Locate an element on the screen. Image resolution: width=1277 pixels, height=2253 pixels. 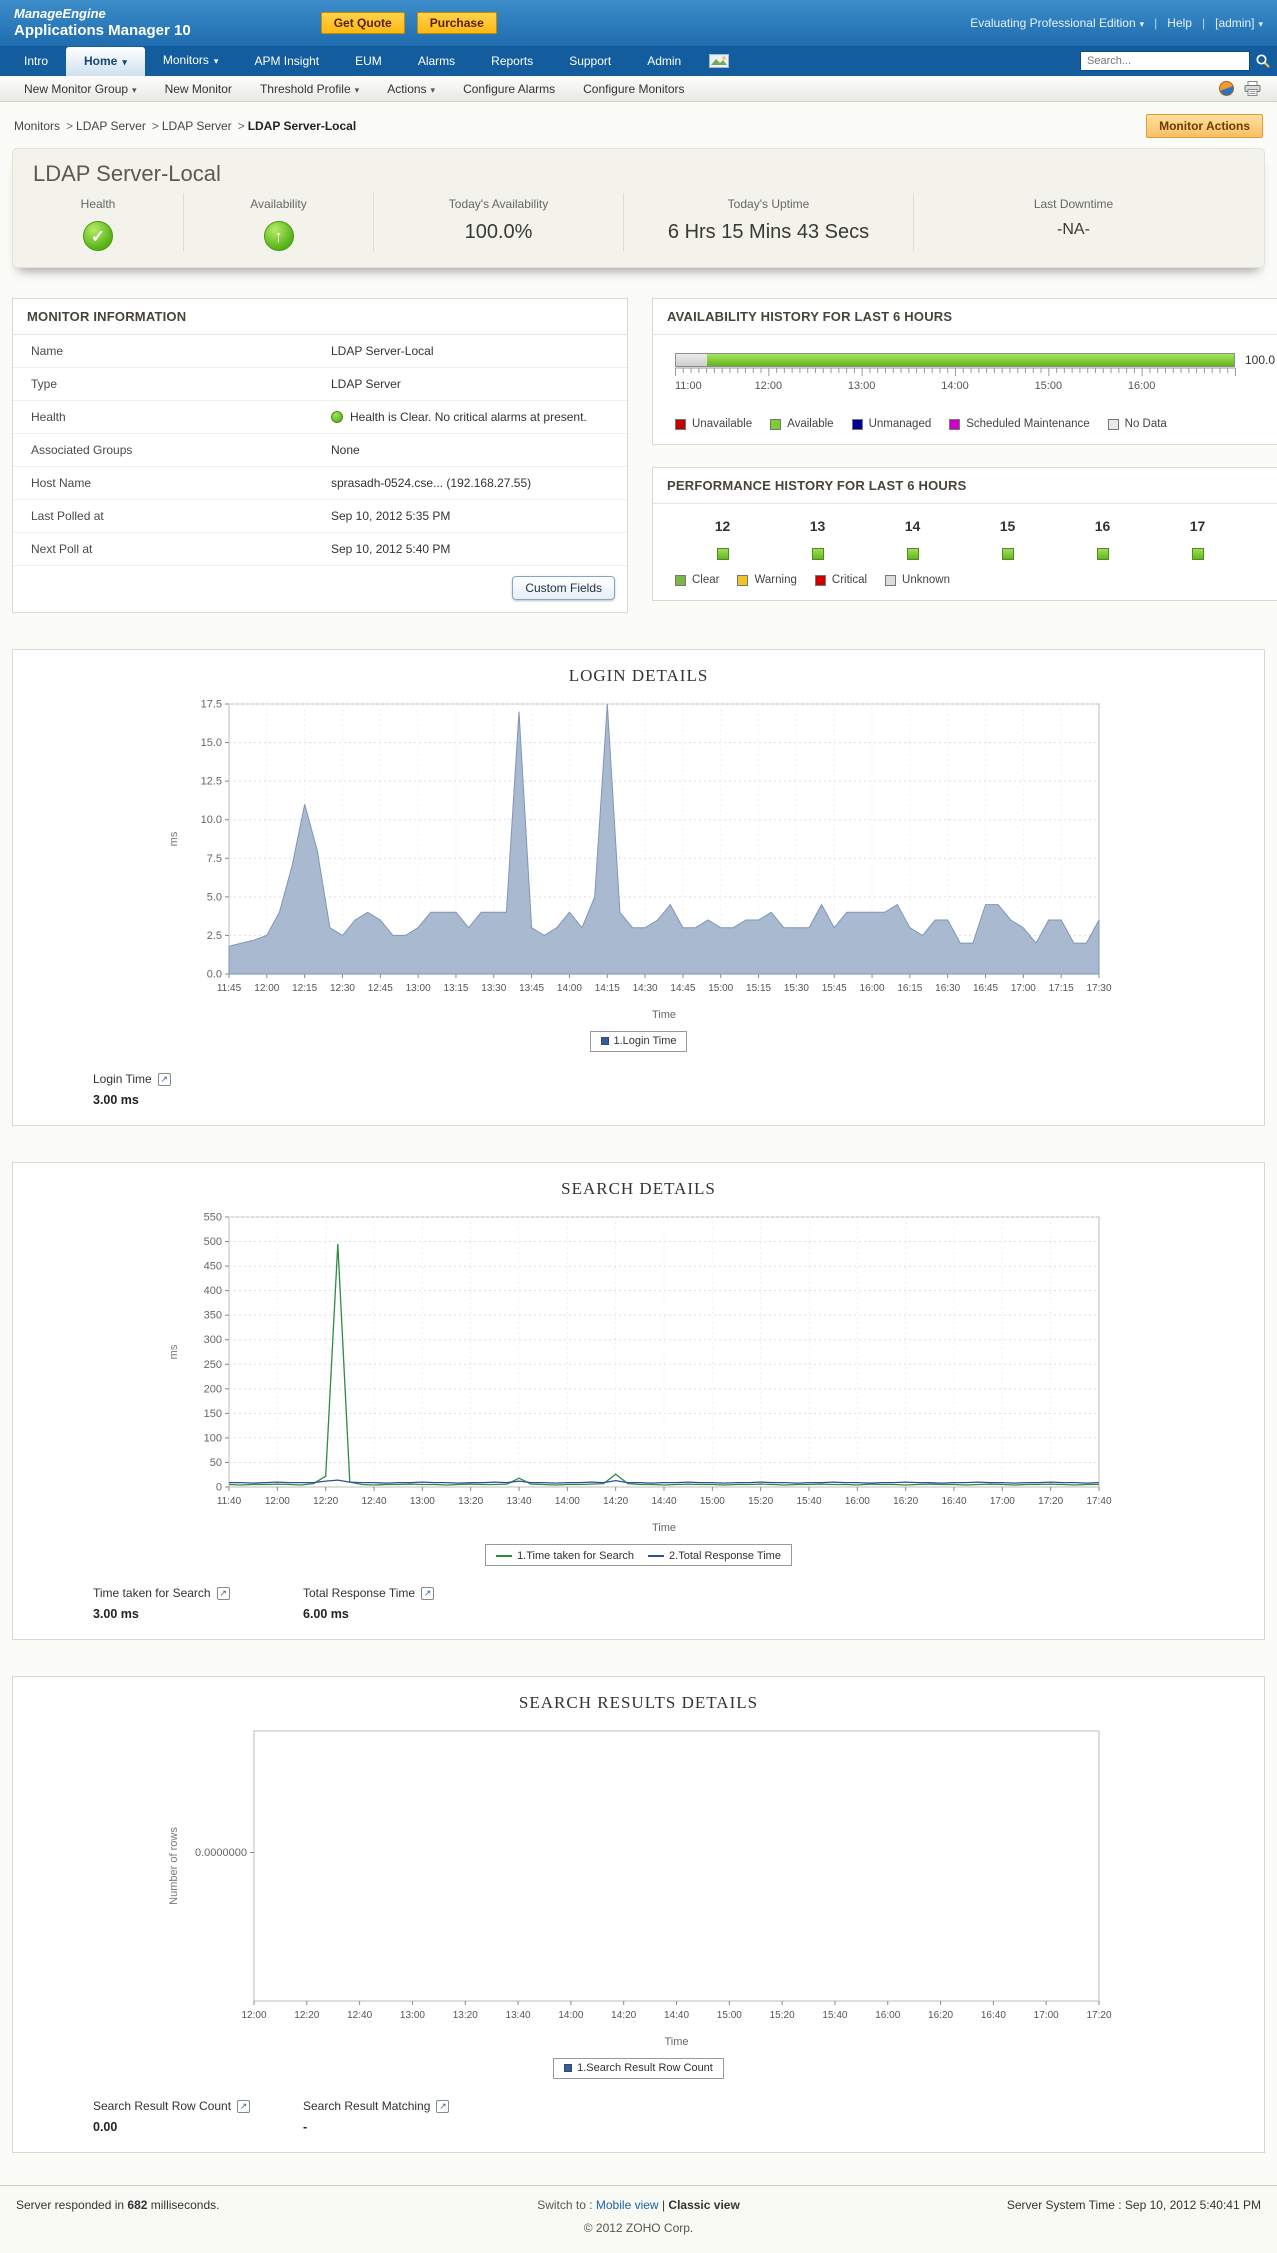
svg-text: 15:30 is located at coordinates (795, 988).